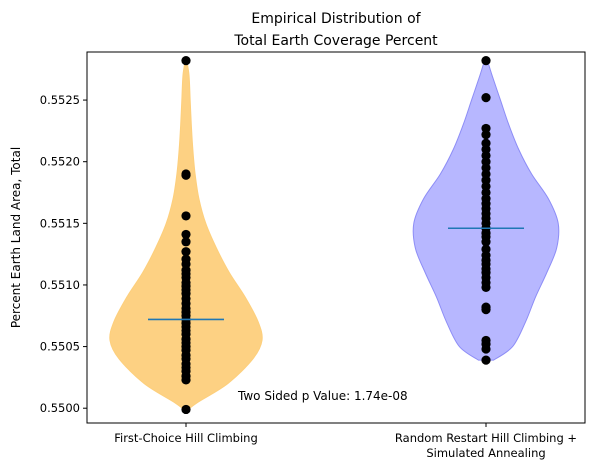  What do you see at coordinates (60, 100) in the screenshot?
I see `y-tick-label: 0.5525` at bounding box center [60, 100].